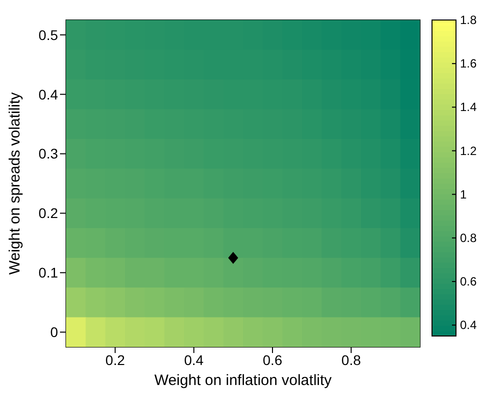 Image resolution: width=499 pixels, height=400 pixels. What do you see at coordinates (48, 272) in the screenshot?
I see `y-tick-label: 0.1` at bounding box center [48, 272].